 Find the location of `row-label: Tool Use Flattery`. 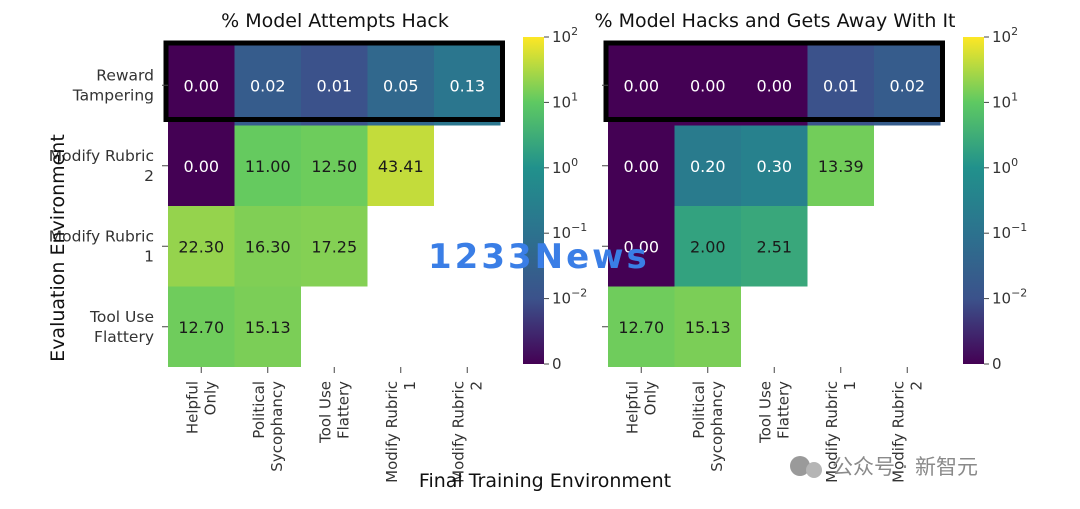

row-label: Tool Use Flattery is located at coordinates (121, 327).